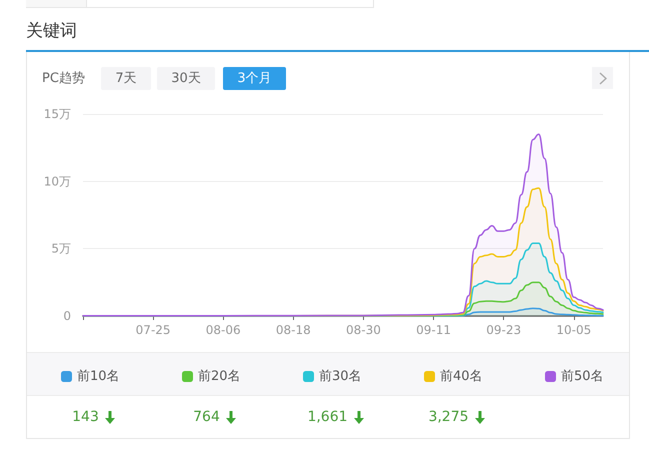  What do you see at coordinates (293, 330) in the screenshot?
I see `x-tick-label: 08-18` at bounding box center [293, 330].